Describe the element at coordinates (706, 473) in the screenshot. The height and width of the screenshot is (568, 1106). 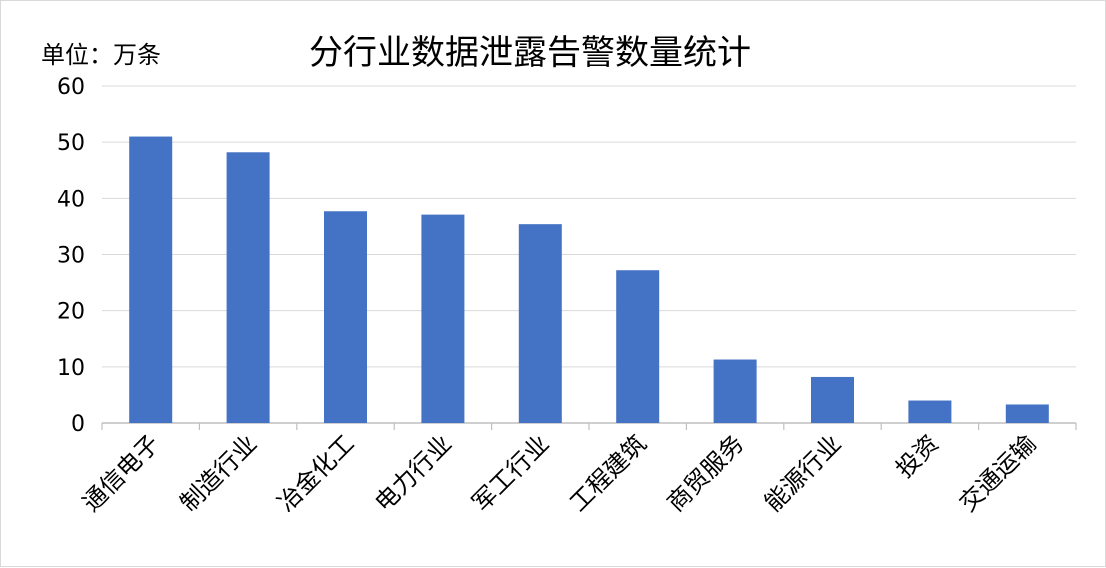
I see `x-tick-label: 商贸服务` at that location.